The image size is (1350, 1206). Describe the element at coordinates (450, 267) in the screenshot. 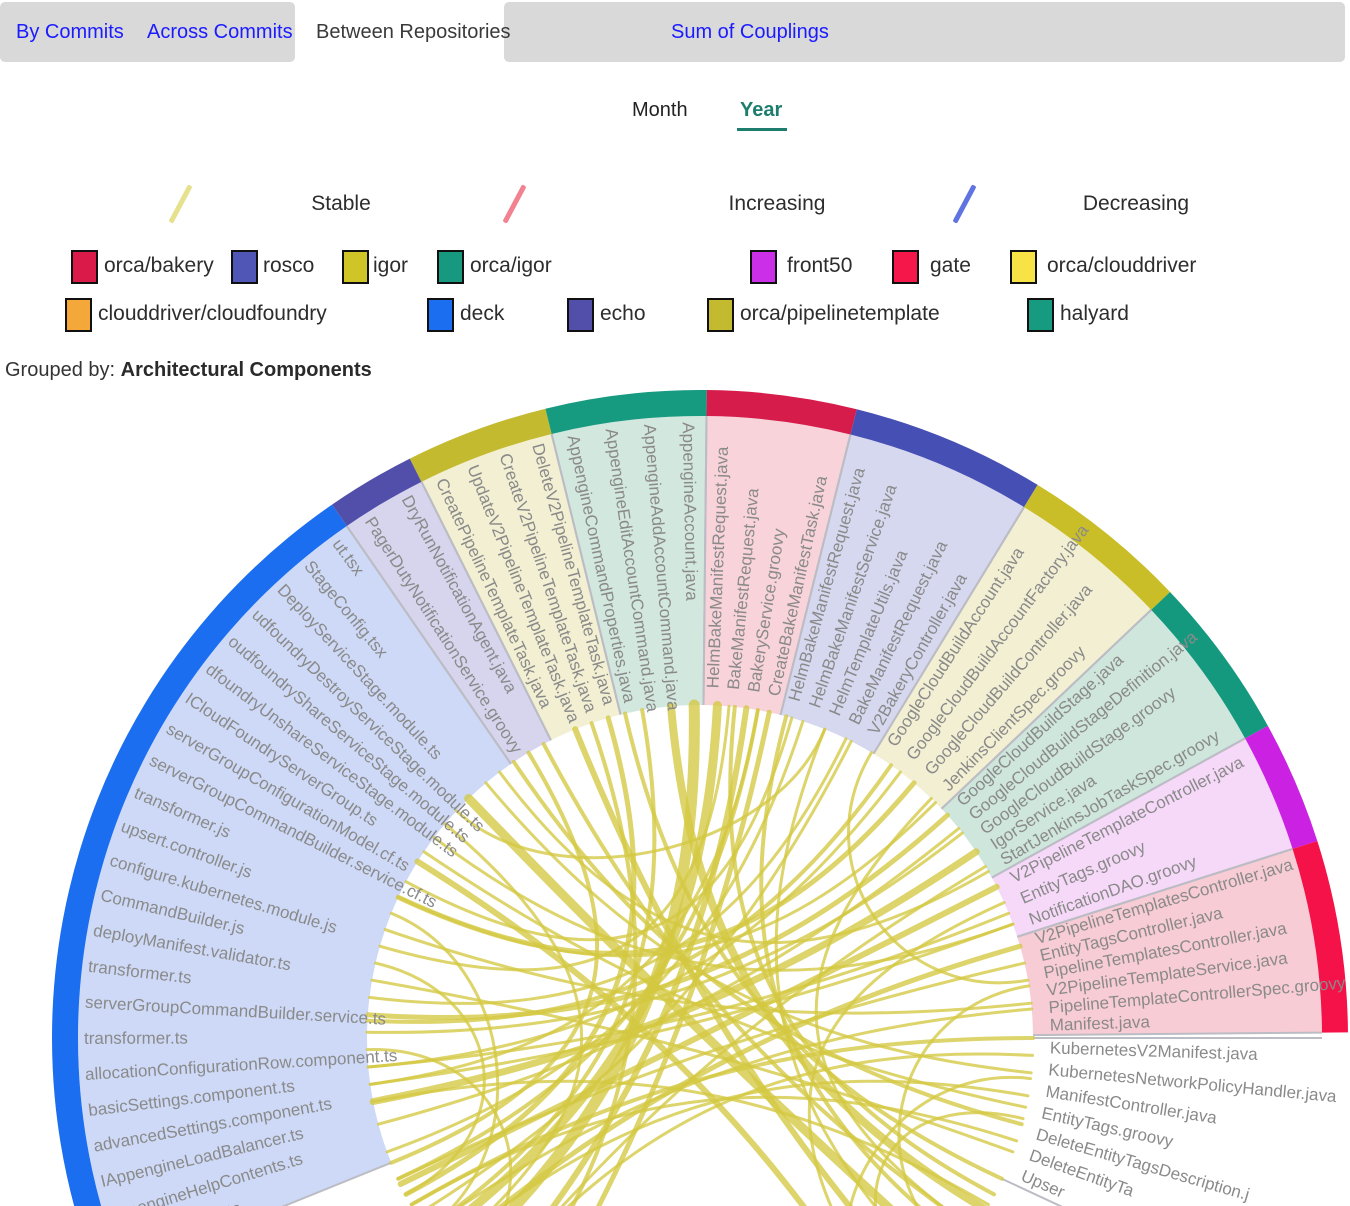

I see `color-swatch-orca-igor` at that location.